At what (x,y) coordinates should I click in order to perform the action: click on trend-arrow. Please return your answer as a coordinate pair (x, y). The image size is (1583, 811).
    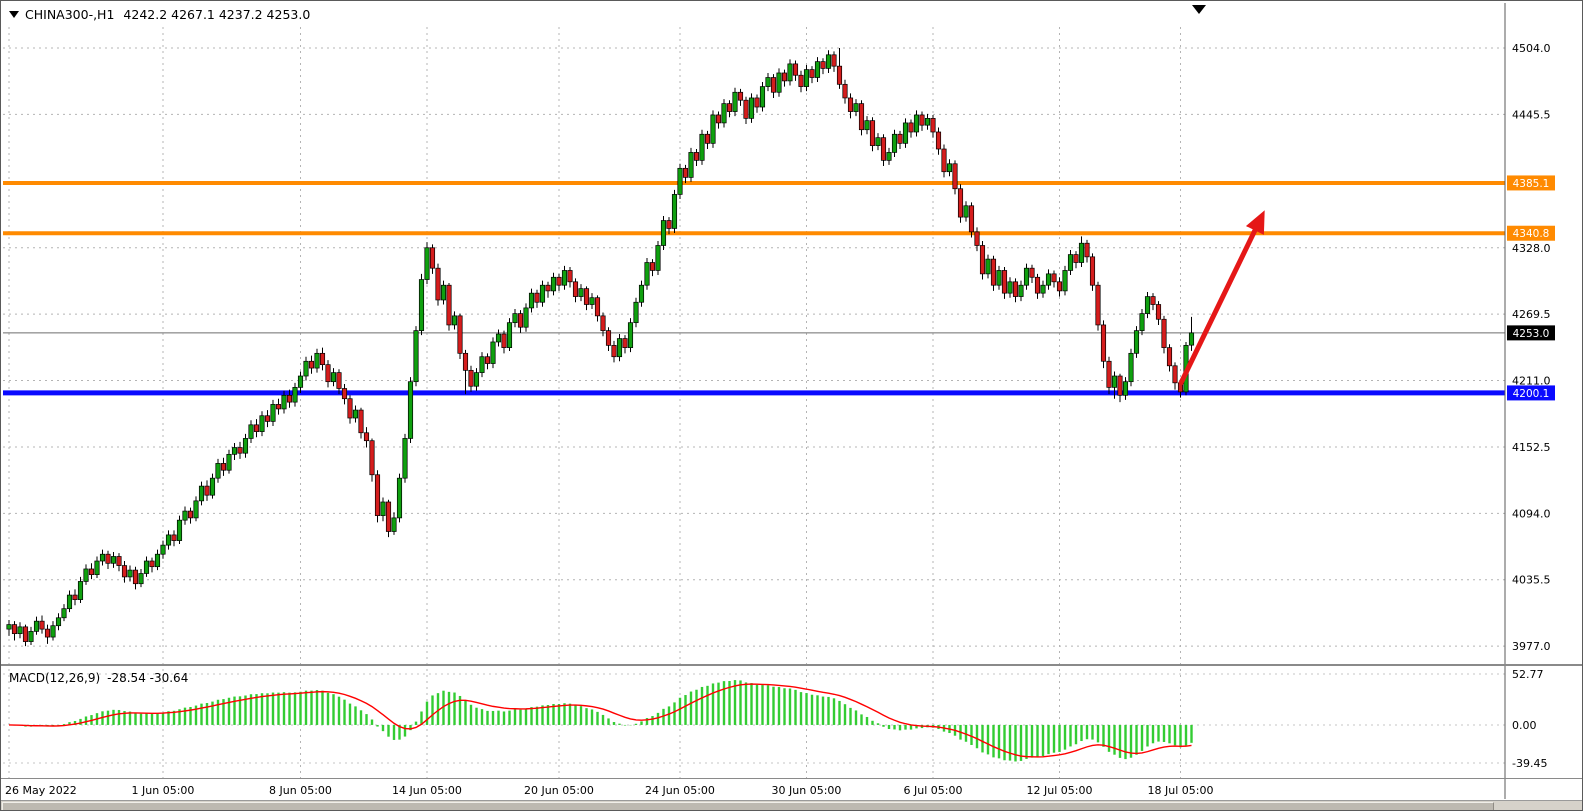
    Looking at the image, I should click on (1221, 298).